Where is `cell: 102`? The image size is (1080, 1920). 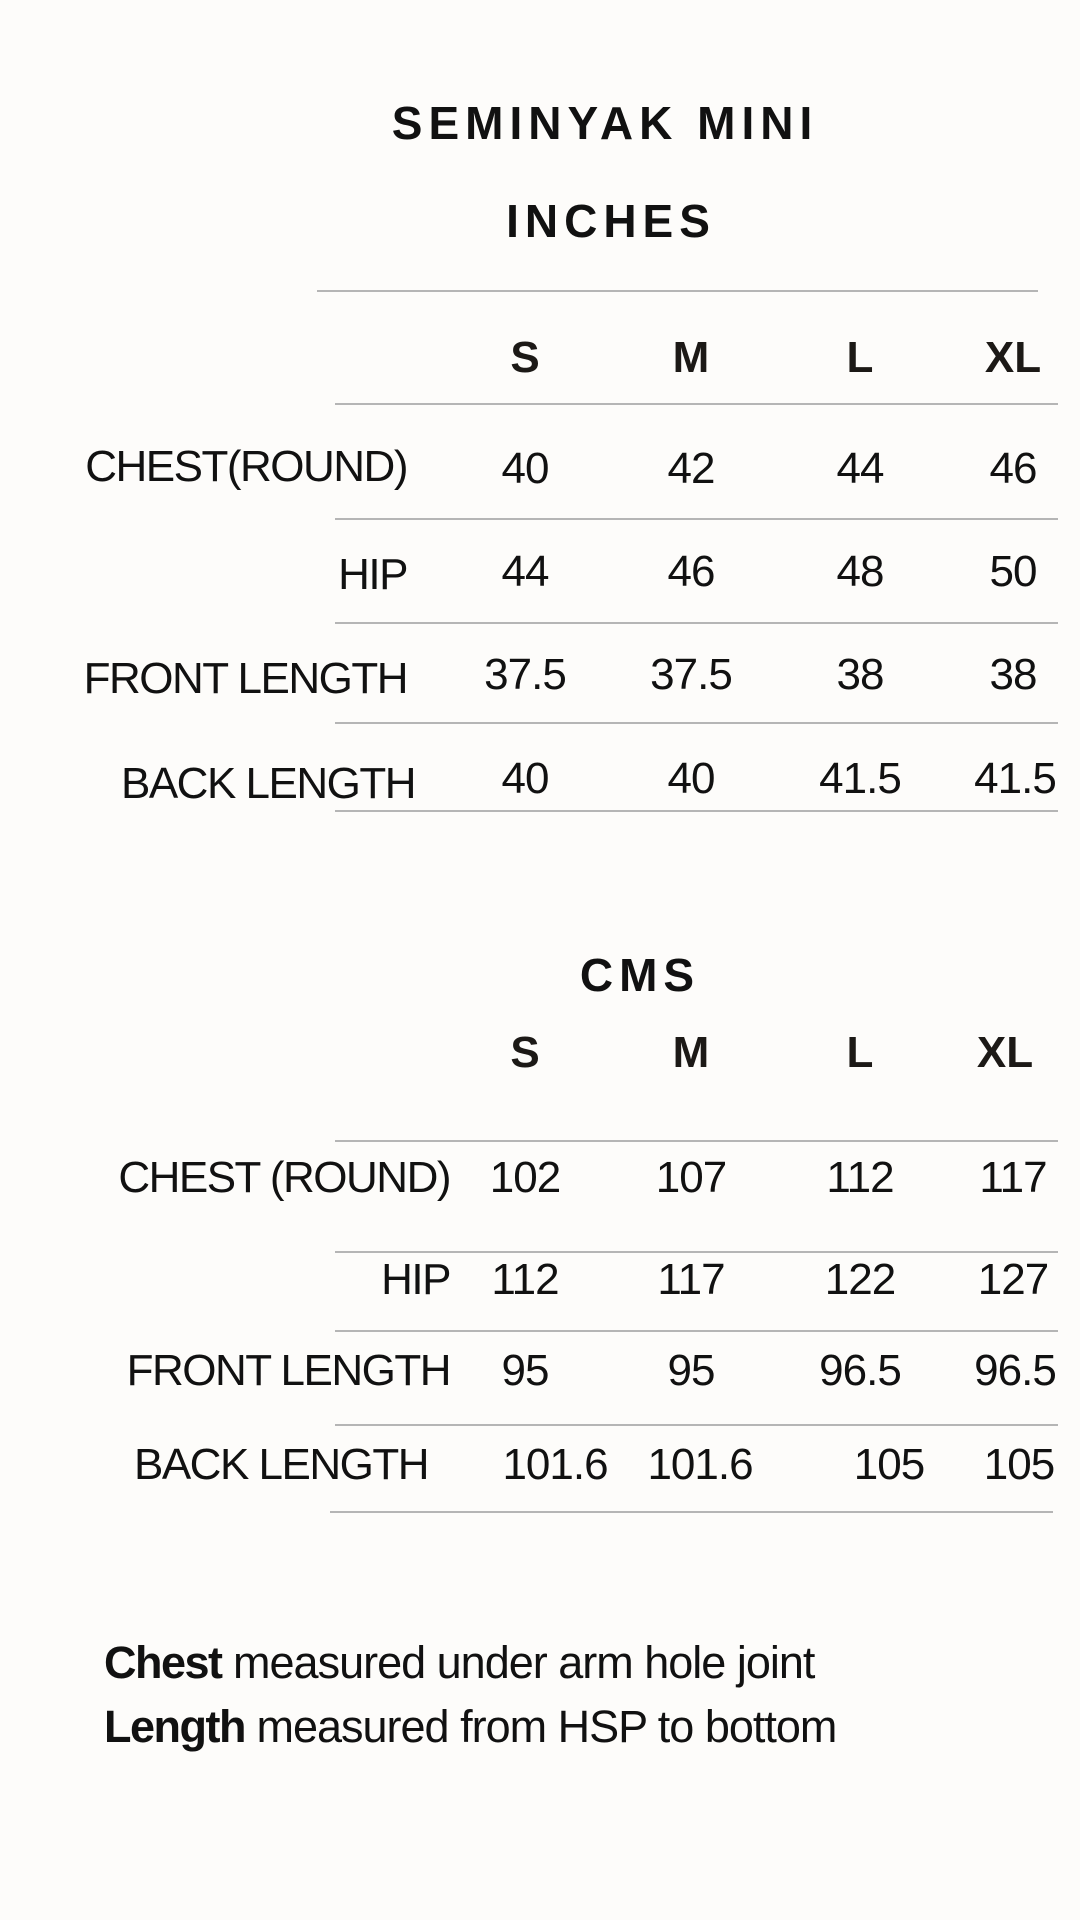 cell: 102 is located at coordinates (525, 1177).